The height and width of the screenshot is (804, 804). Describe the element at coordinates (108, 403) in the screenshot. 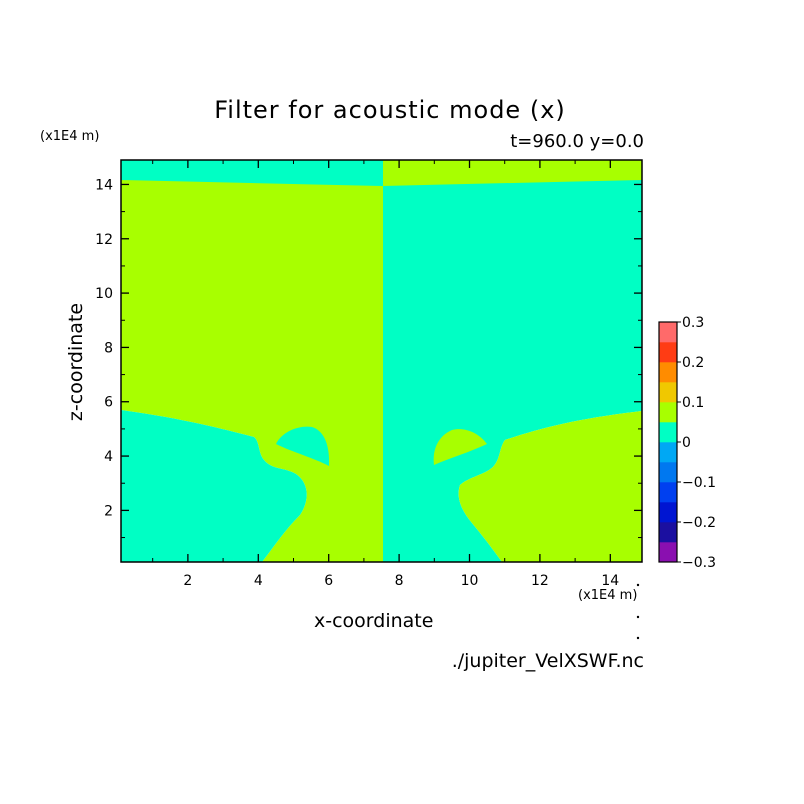

I see `y-tick-label: 6` at that location.